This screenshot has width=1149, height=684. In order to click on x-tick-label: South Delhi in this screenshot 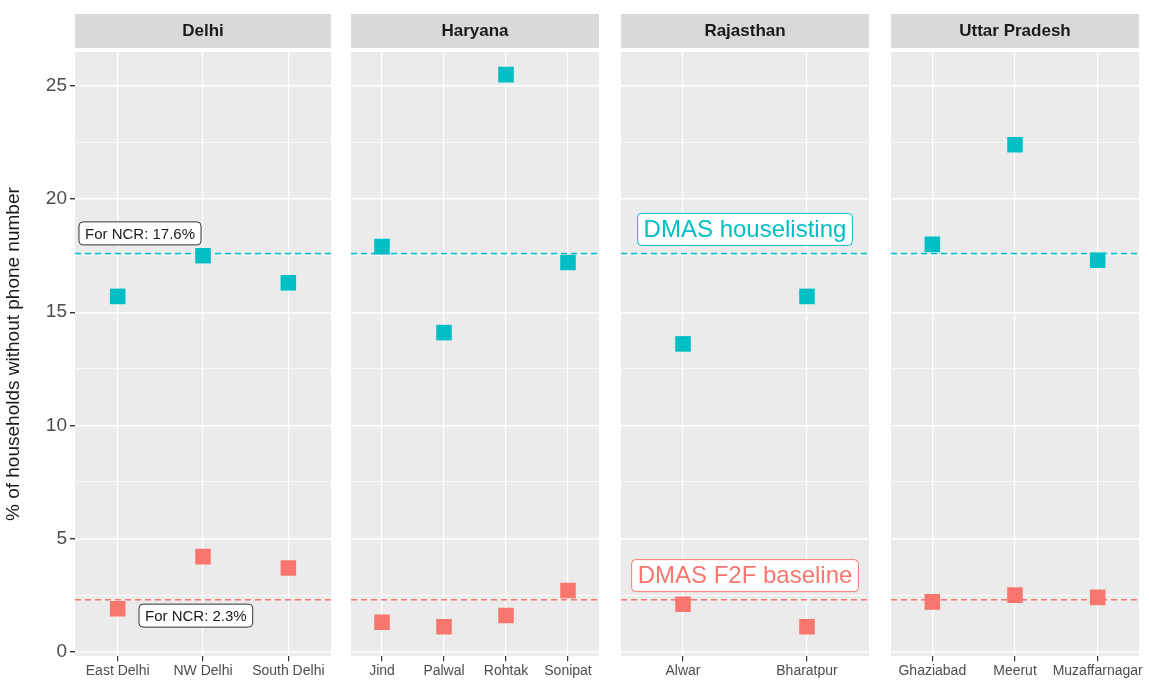, I will do `click(288, 670)`.